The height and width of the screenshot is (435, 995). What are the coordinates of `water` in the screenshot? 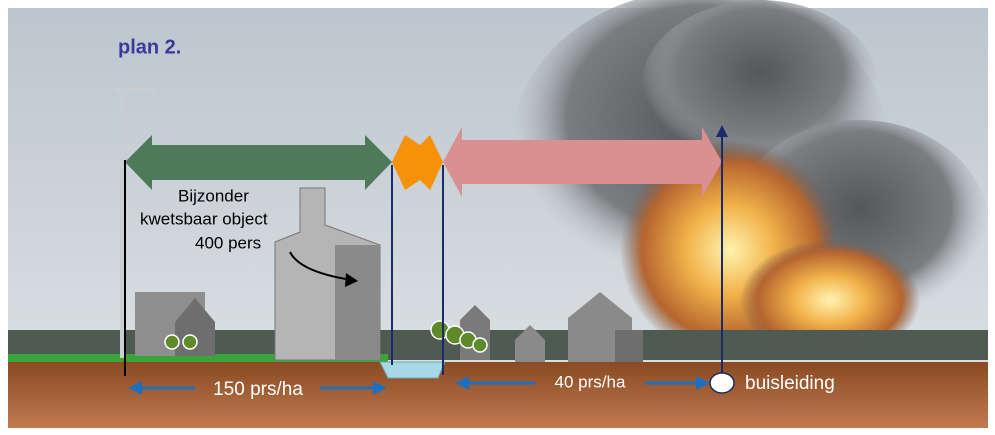 It's located at (412, 370).